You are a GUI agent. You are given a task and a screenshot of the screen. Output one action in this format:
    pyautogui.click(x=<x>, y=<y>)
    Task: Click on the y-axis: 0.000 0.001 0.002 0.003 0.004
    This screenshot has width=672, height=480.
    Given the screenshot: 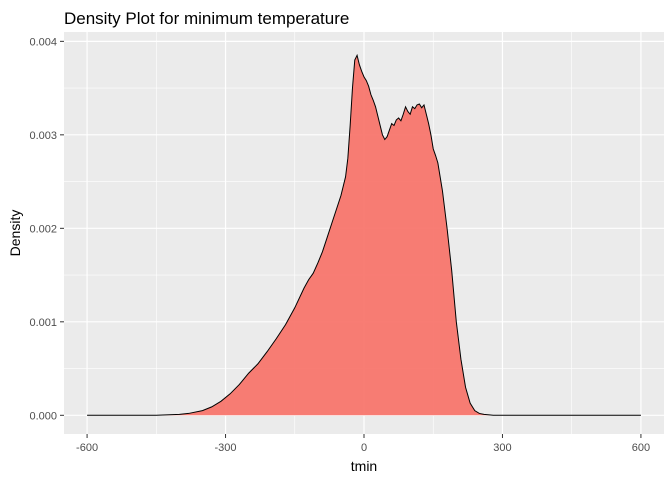 What is the action you would take?
    pyautogui.click(x=46, y=229)
    